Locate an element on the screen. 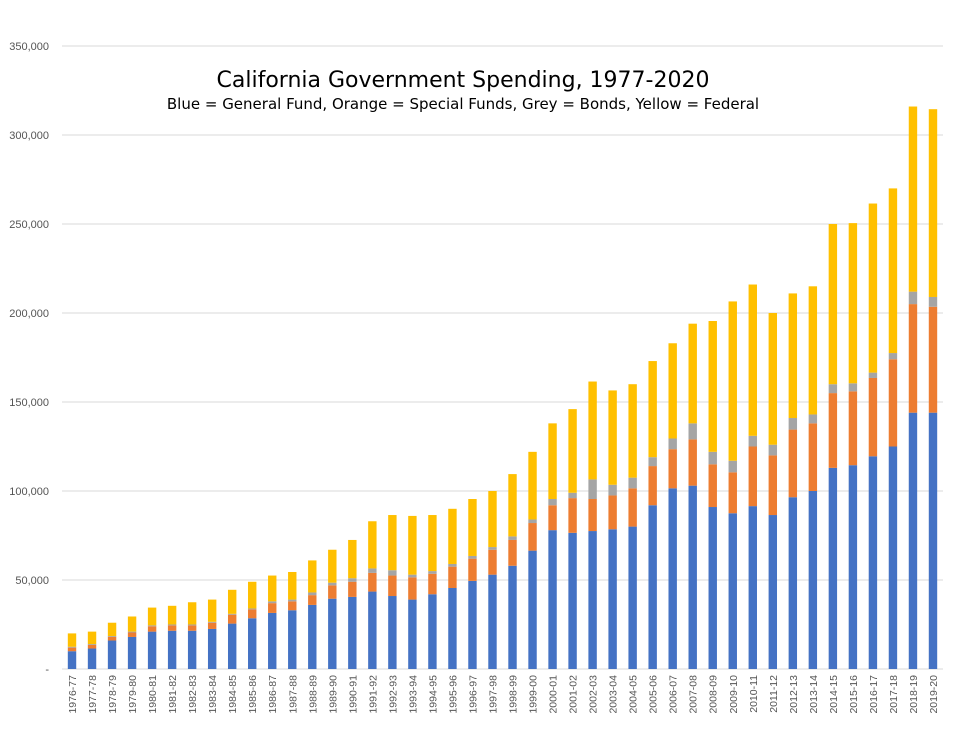  x-tick-label: 1996-97 is located at coordinates (473, 694).